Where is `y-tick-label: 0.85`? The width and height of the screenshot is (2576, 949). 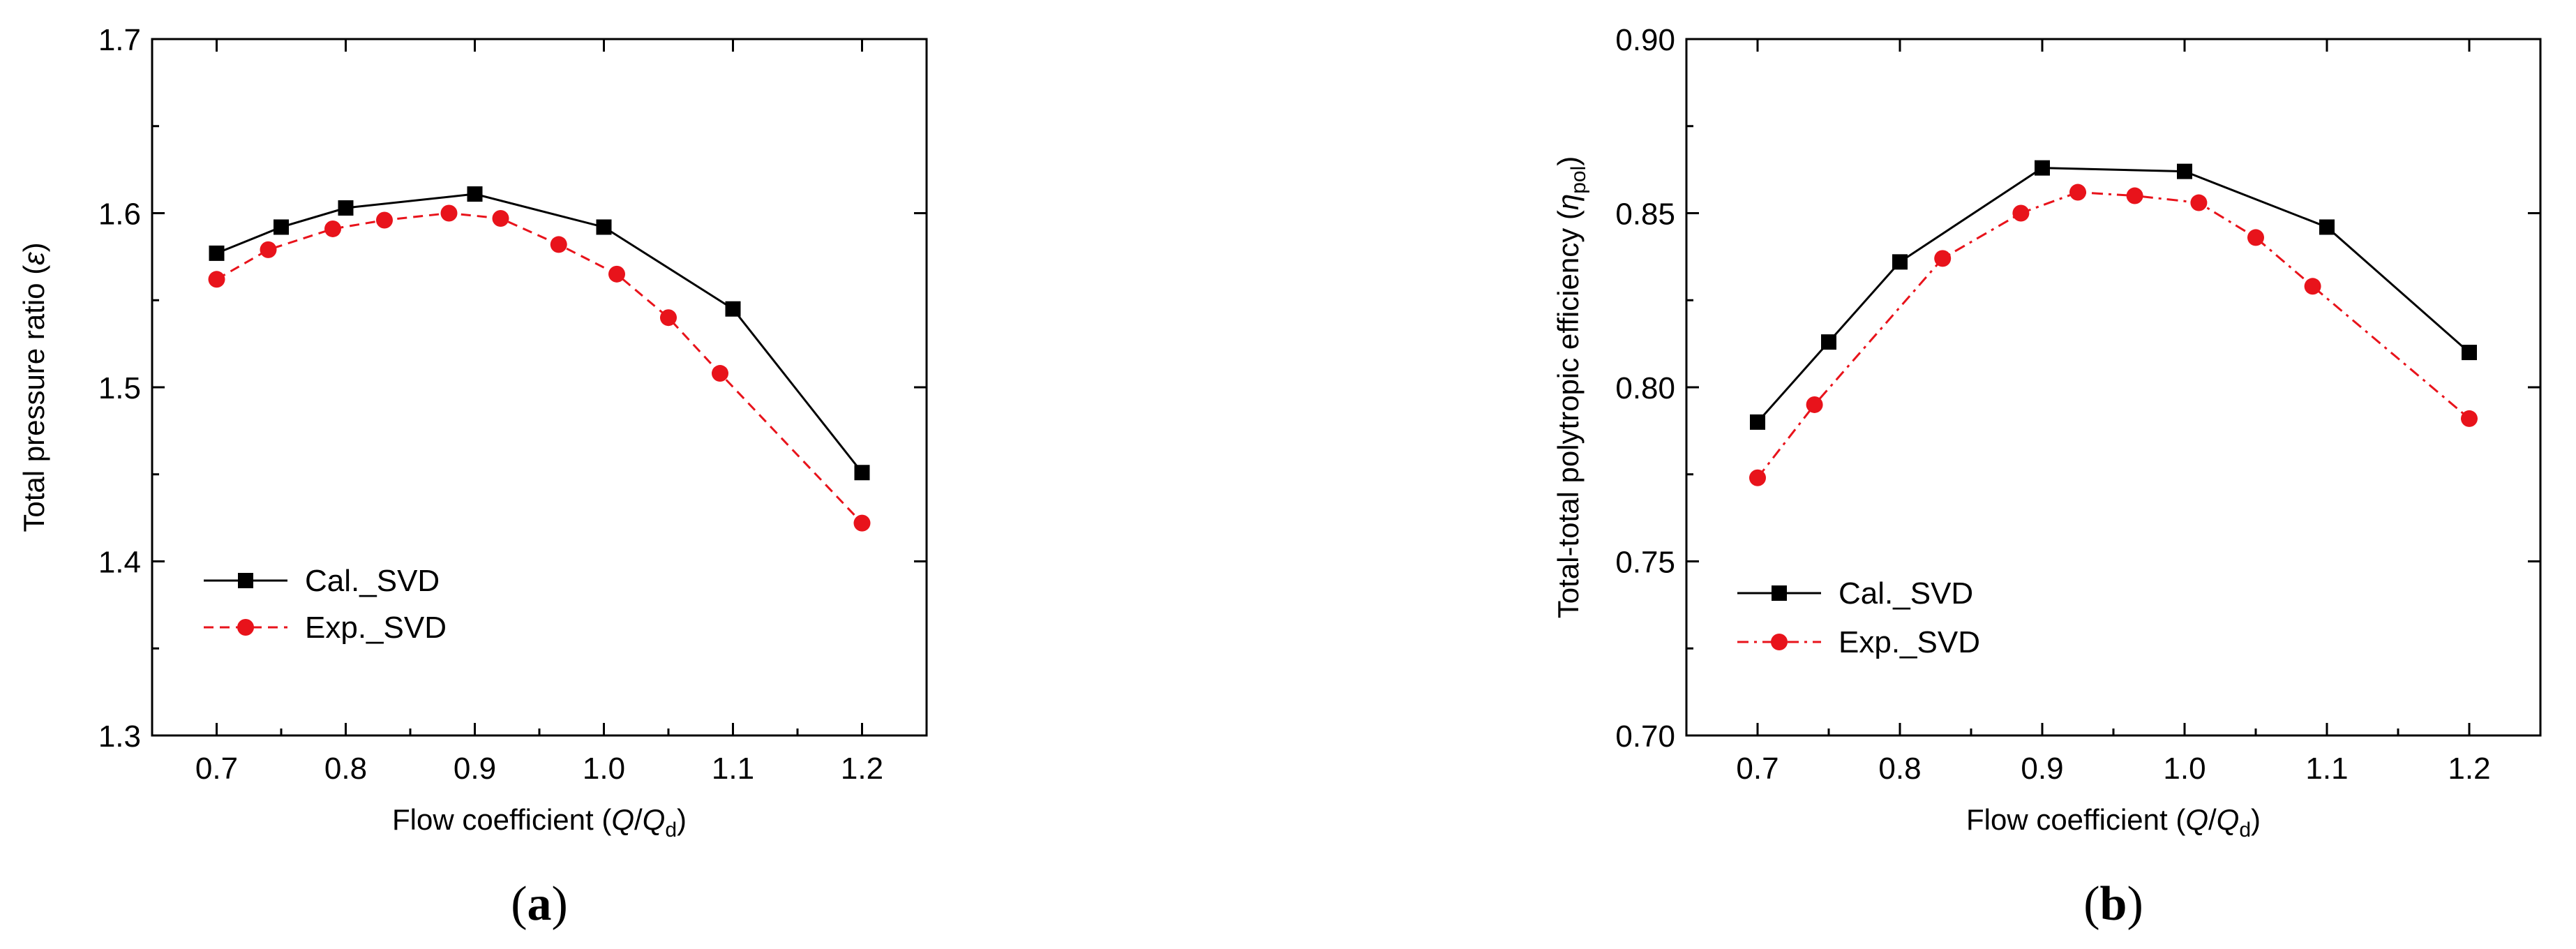
y-tick-label: 0.85 is located at coordinates (1645, 214).